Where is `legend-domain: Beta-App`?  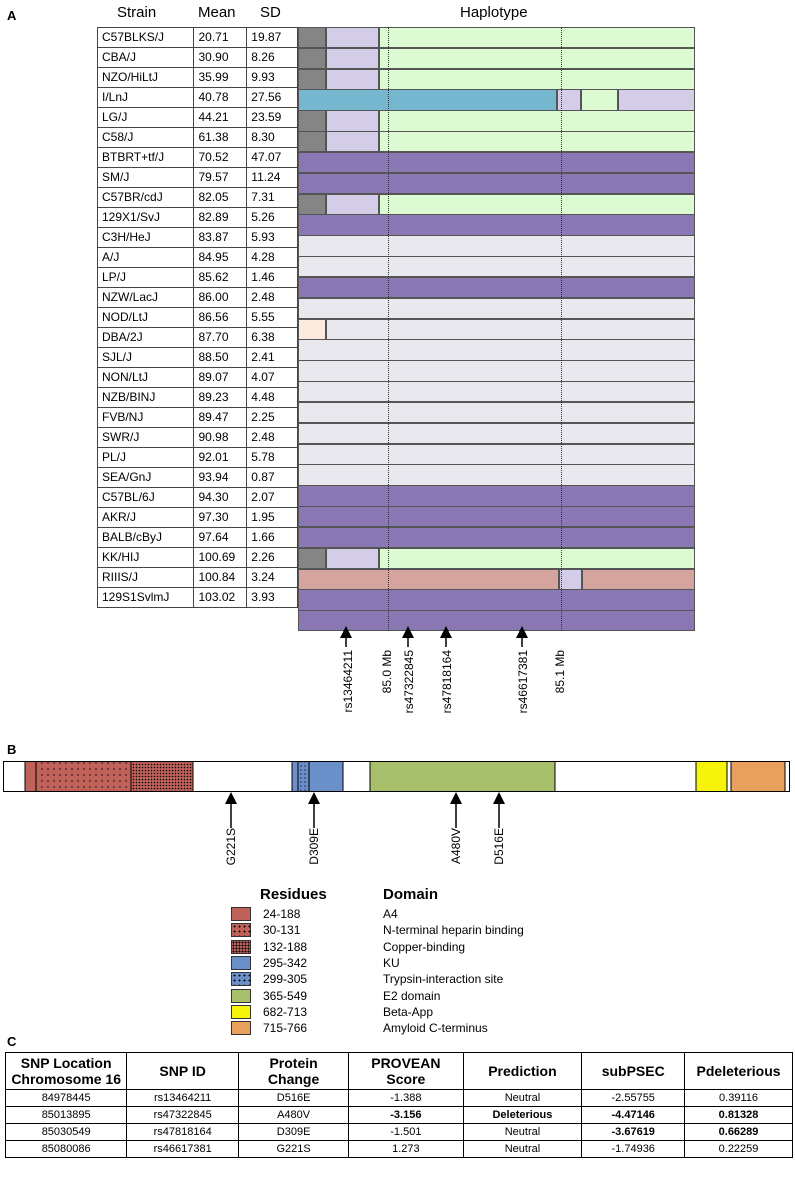 legend-domain: Beta-App is located at coordinates (408, 1011).